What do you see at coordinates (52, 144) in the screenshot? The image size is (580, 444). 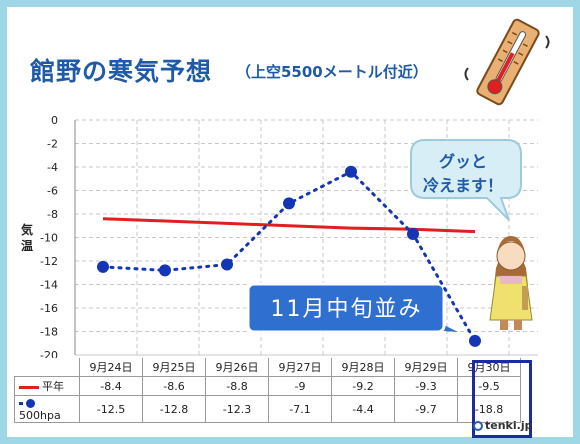 I see `y-tick-label: -2` at bounding box center [52, 144].